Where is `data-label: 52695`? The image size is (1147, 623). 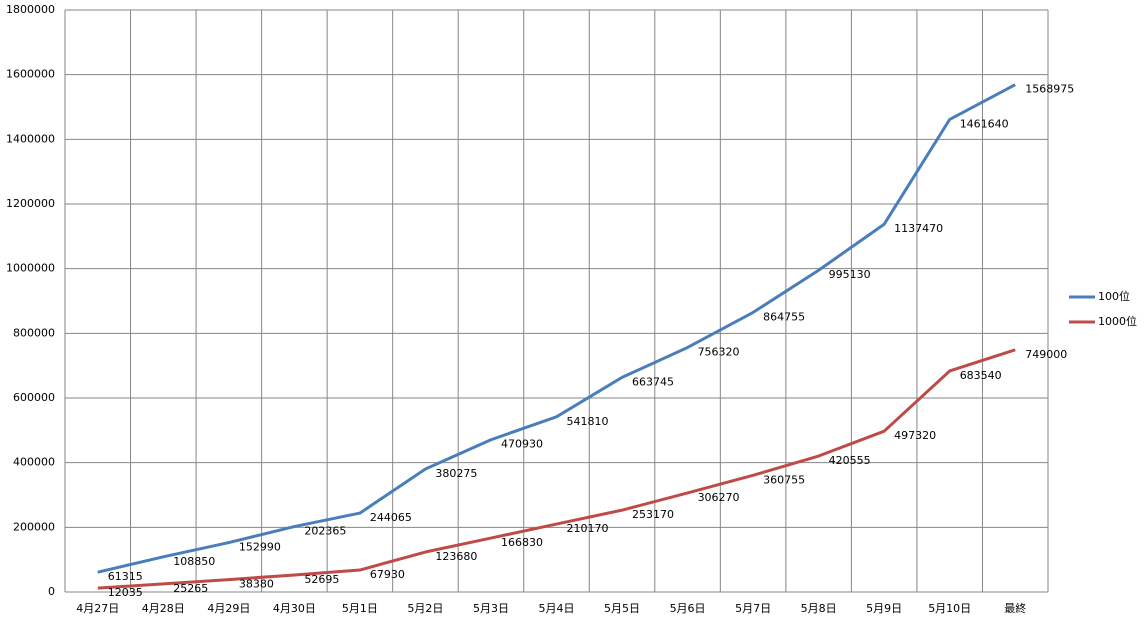
data-label: 52695 is located at coordinates (321, 579).